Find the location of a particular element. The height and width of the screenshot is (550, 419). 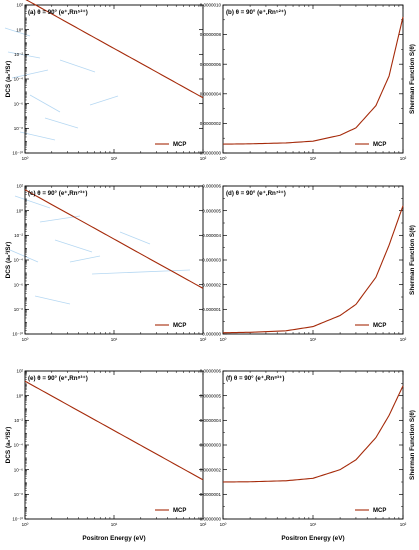

y-tick-label: 0.000006 is located at coordinates (211, 186).